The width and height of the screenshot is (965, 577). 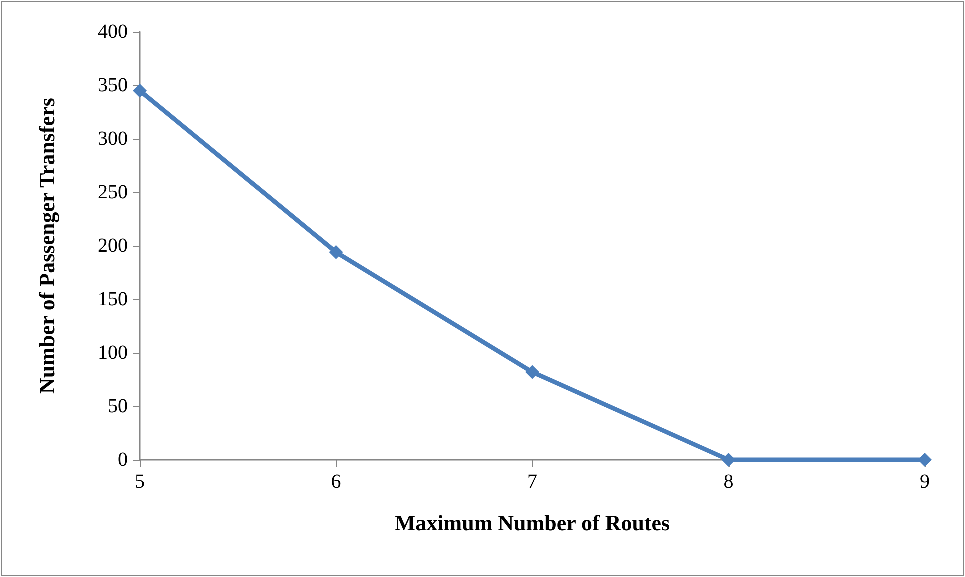 What do you see at coordinates (140, 482) in the screenshot?
I see `x-tick-label: 5` at bounding box center [140, 482].